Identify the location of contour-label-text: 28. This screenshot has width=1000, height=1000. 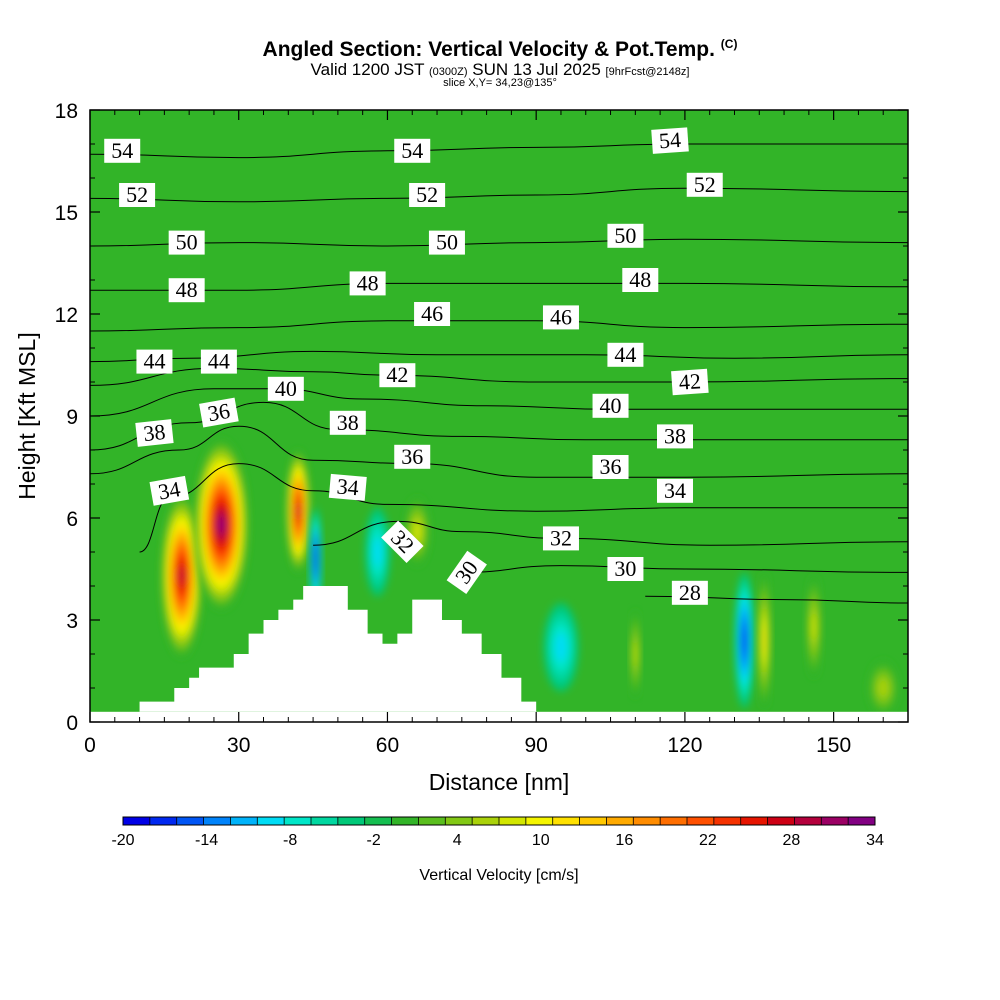
(690, 592).